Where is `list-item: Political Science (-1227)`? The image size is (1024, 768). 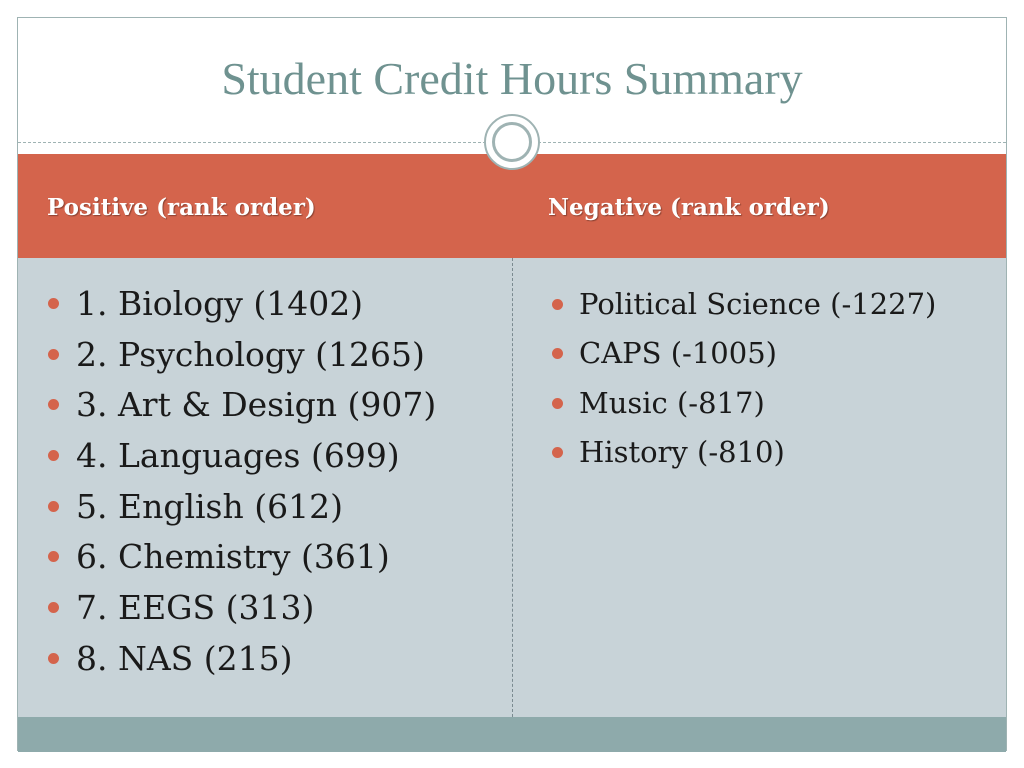 list-item: Political Science (-1227) is located at coordinates (744, 310).